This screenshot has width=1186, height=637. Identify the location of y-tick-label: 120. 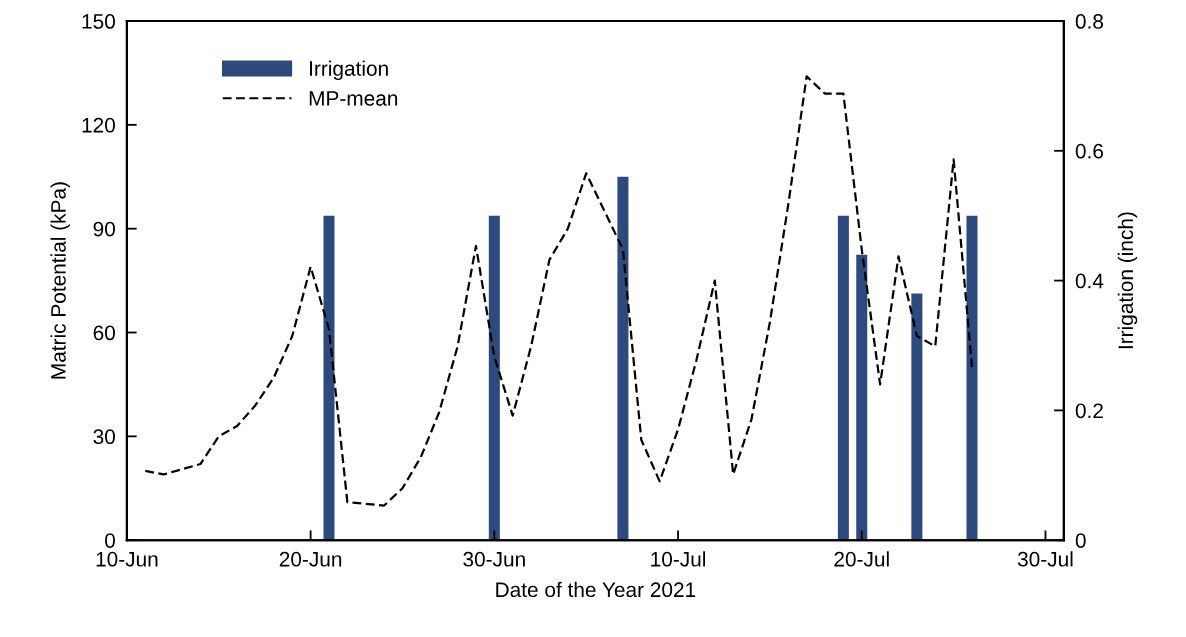
(98, 125).